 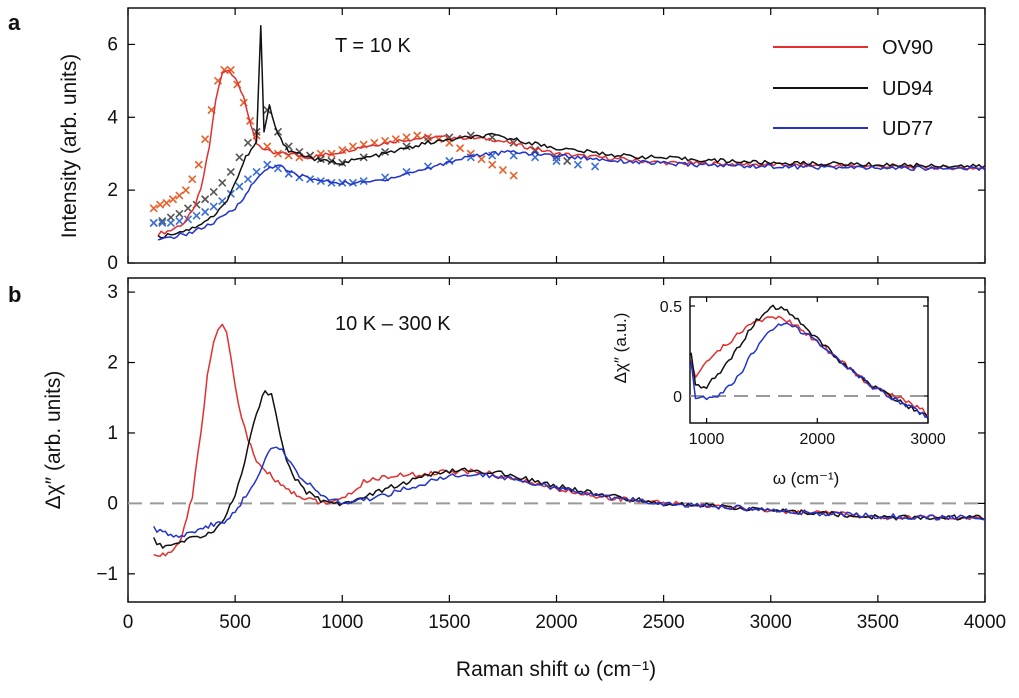 I want to click on y-tick-label: 4, so click(x=112, y=117).